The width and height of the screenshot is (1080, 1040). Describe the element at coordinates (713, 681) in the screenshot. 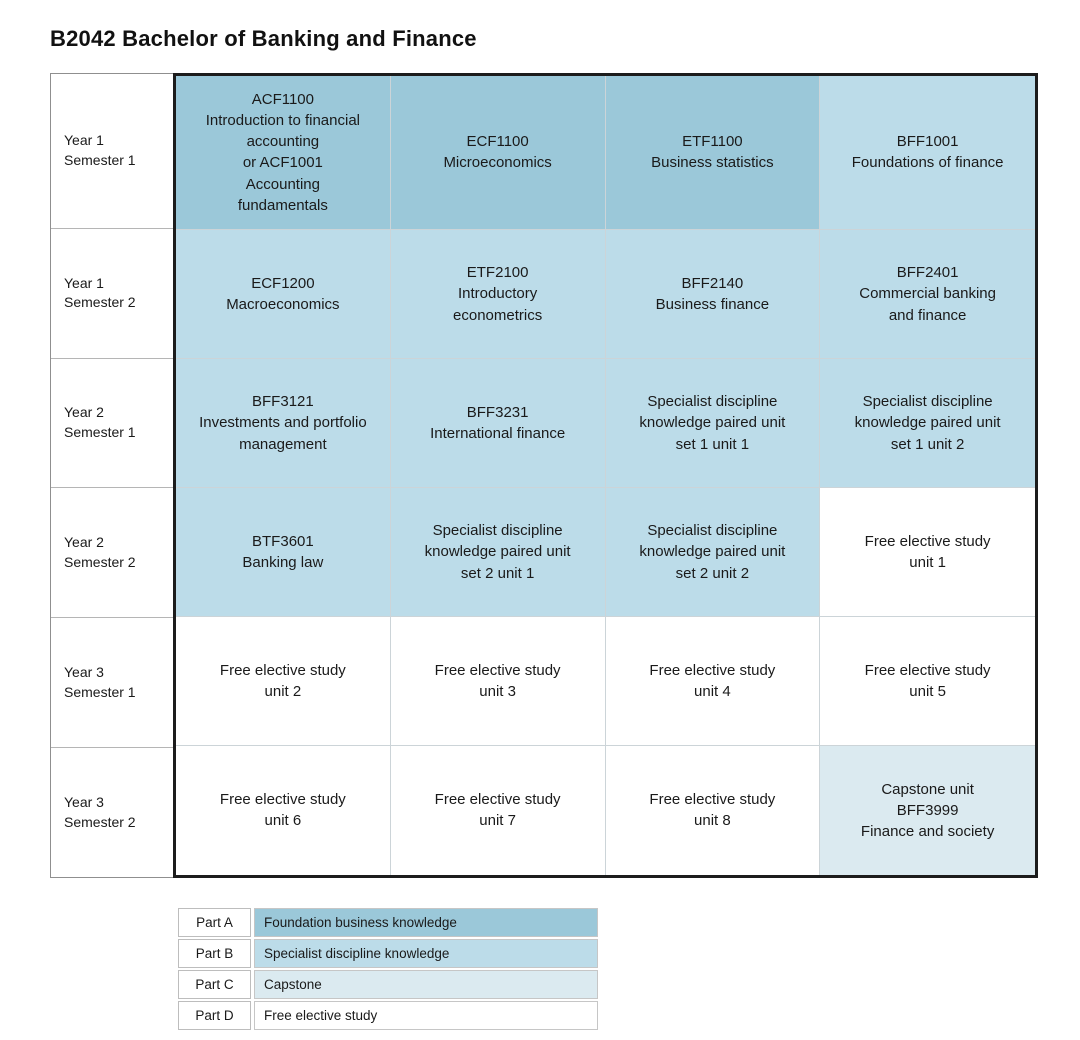

I see `unit-cell: Free elective study unit 4` at that location.